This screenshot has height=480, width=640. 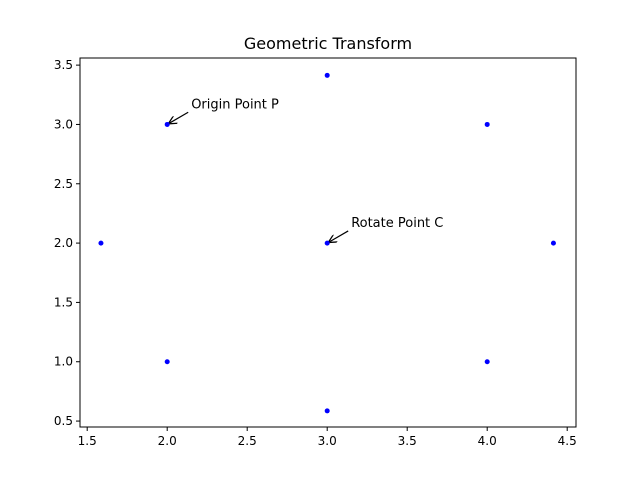 I want to click on x-tick-label: 3.0, so click(x=327, y=441).